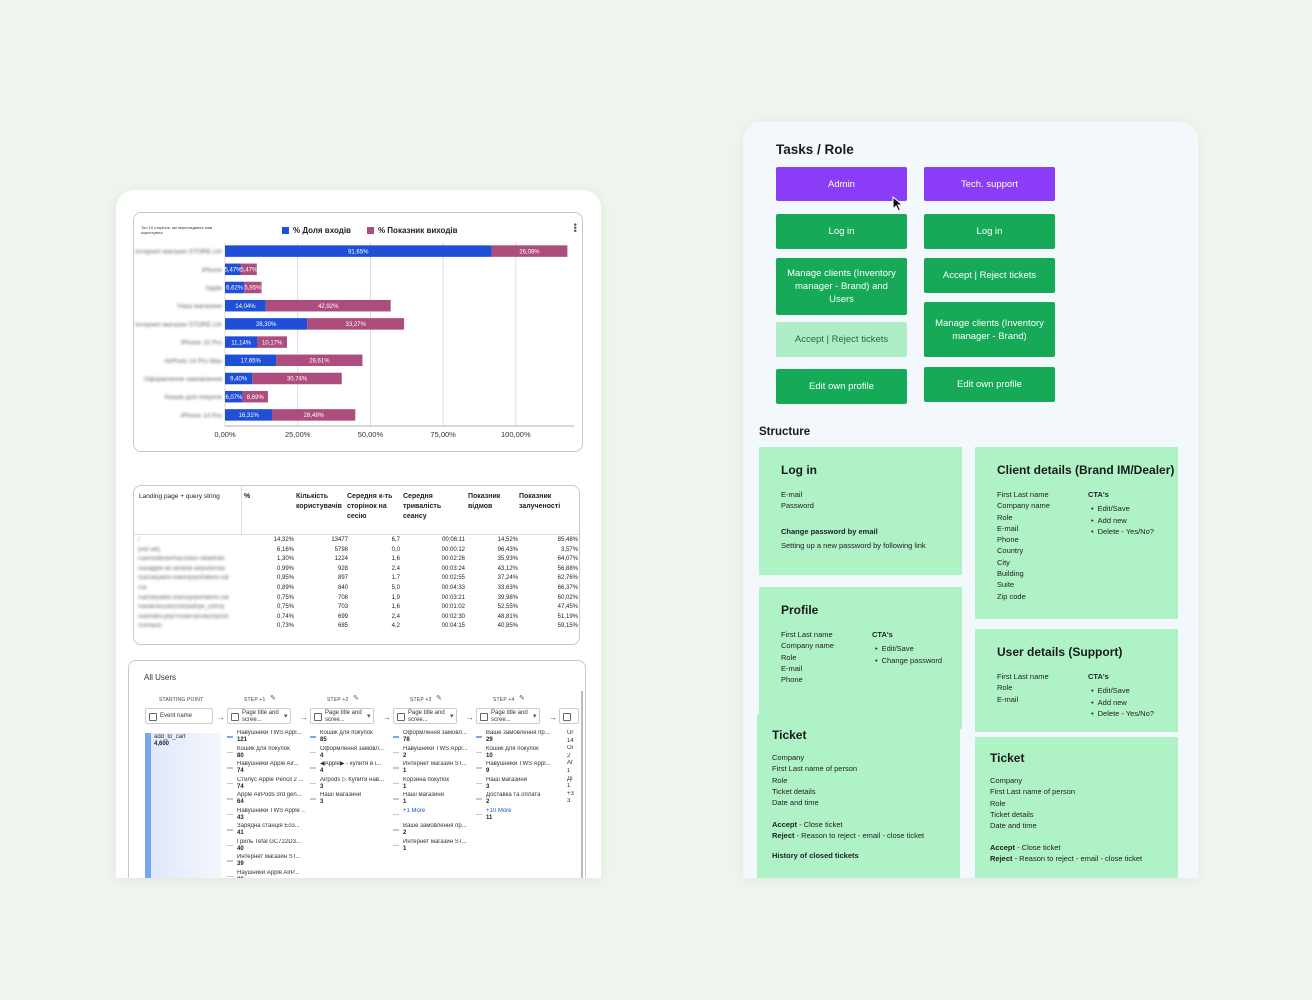 This screenshot has height=1000, width=1312. What do you see at coordinates (342, 597) in the screenshot?
I see `table-cell: 708` at bounding box center [342, 597].